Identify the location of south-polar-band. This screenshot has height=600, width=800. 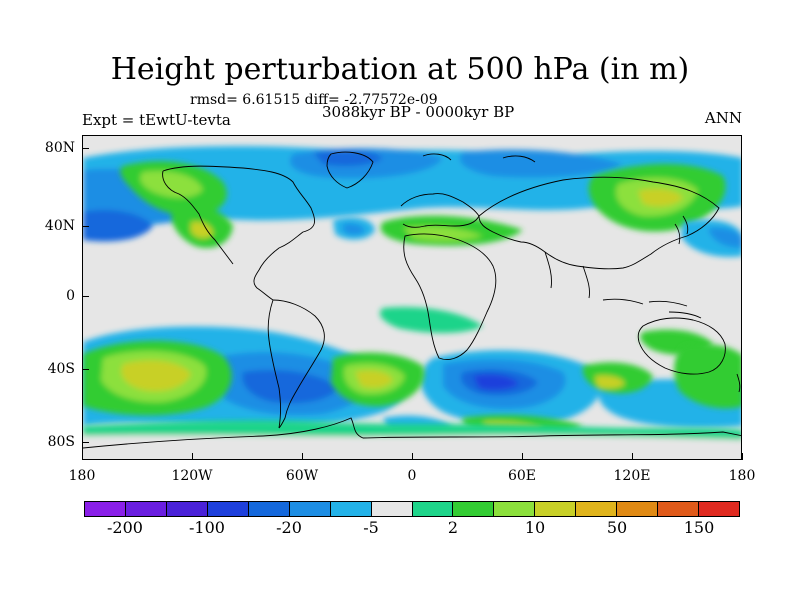
(412, 439).